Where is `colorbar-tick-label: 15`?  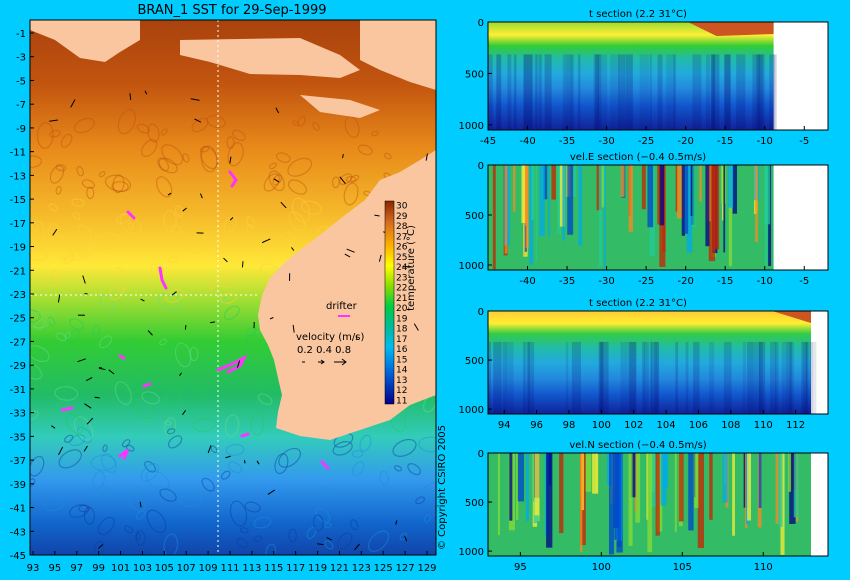
colorbar-tick-label: 15 is located at coordinates (401, 360).